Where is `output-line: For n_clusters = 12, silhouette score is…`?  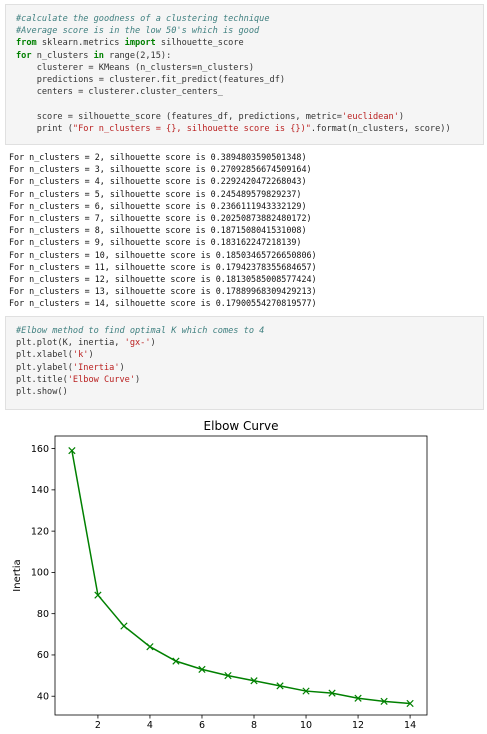
output-line: For n_clusters = 12, silhouette score is… is located at coordinates (163, 278).